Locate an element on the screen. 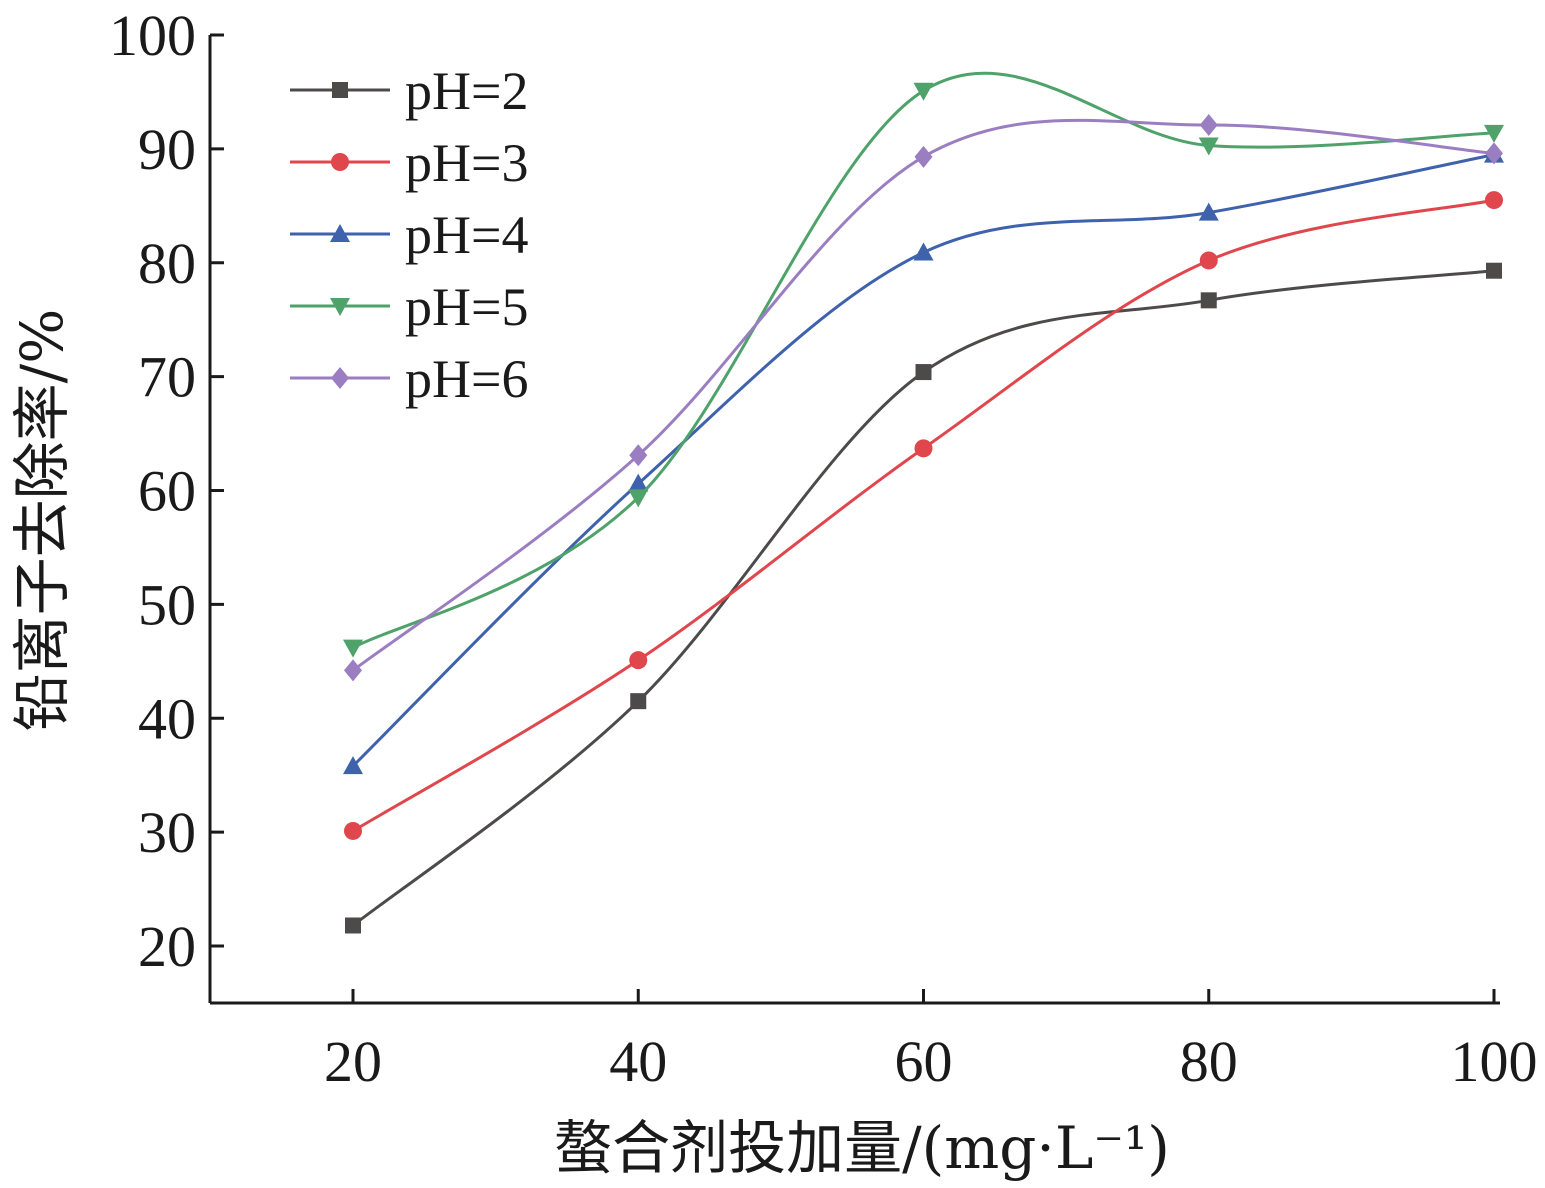 This screenshot has height=1188, width=1545. legend-item: pH=2 is located at coordinates (409, 91).